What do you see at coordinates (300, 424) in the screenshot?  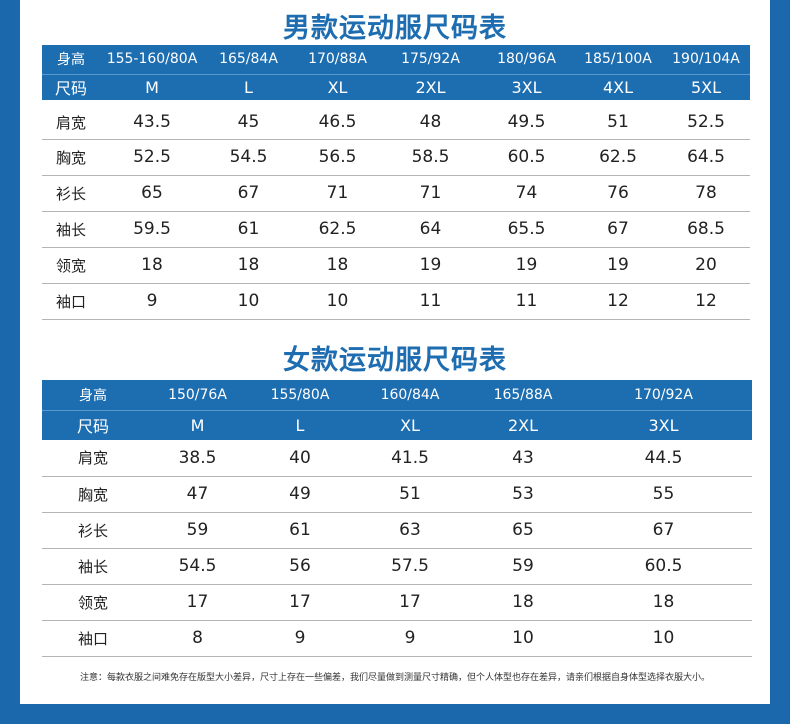 I see `women-size-cell: L` at bounding box center [300, 424].